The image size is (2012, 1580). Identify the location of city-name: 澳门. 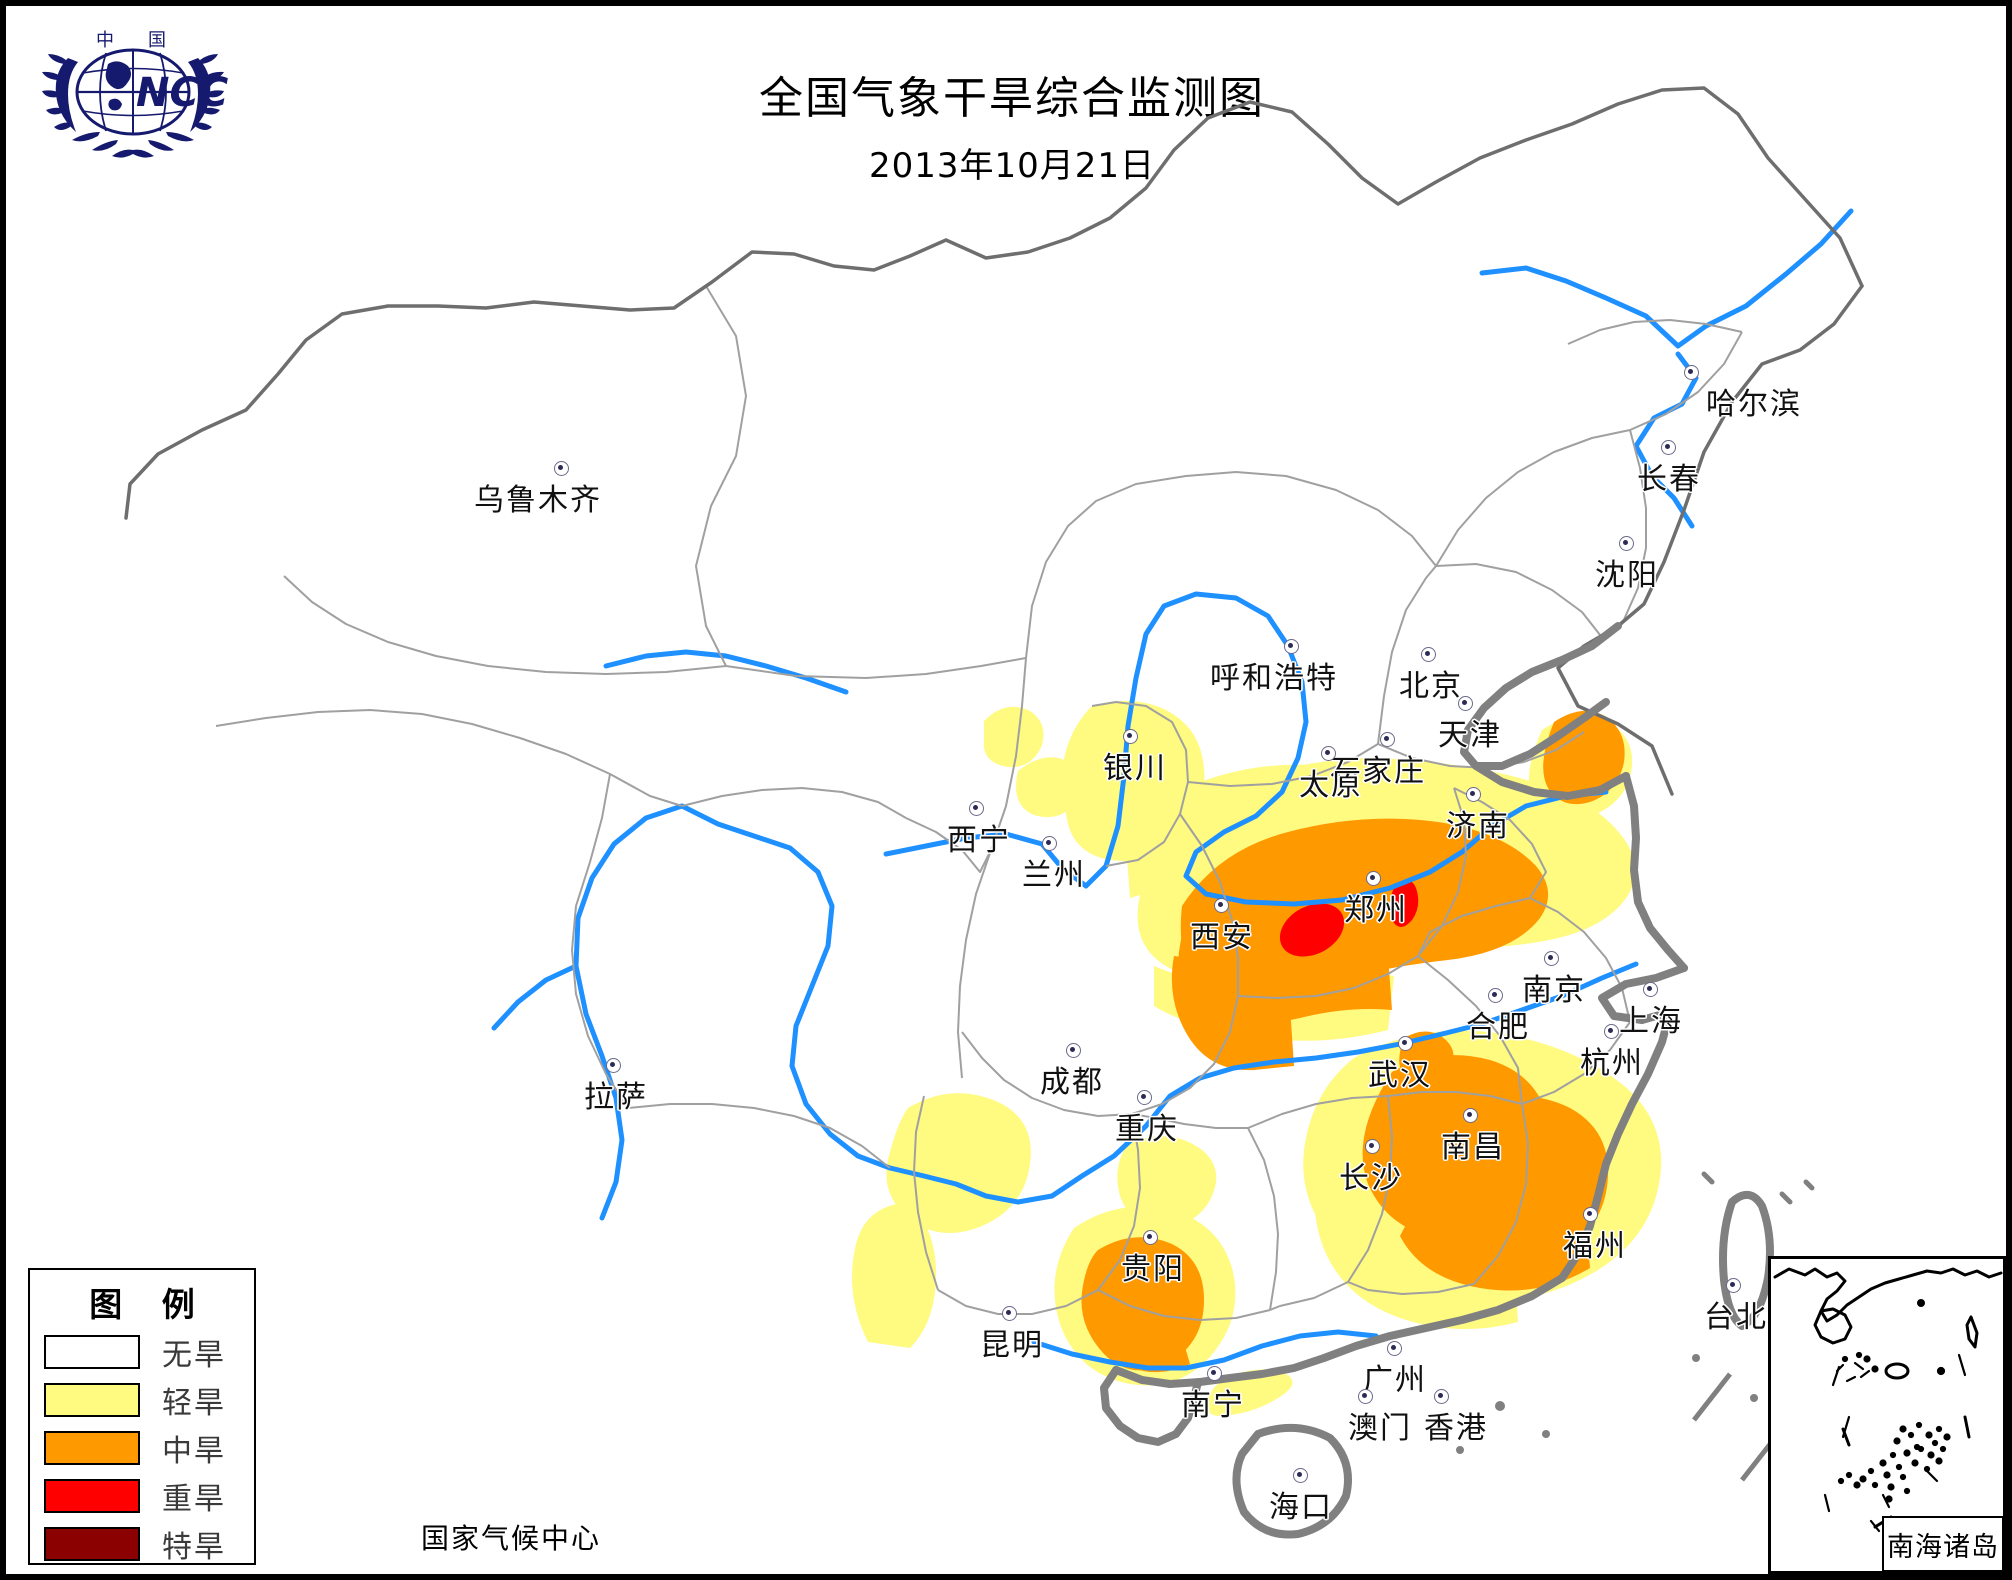
(1380, 1428).